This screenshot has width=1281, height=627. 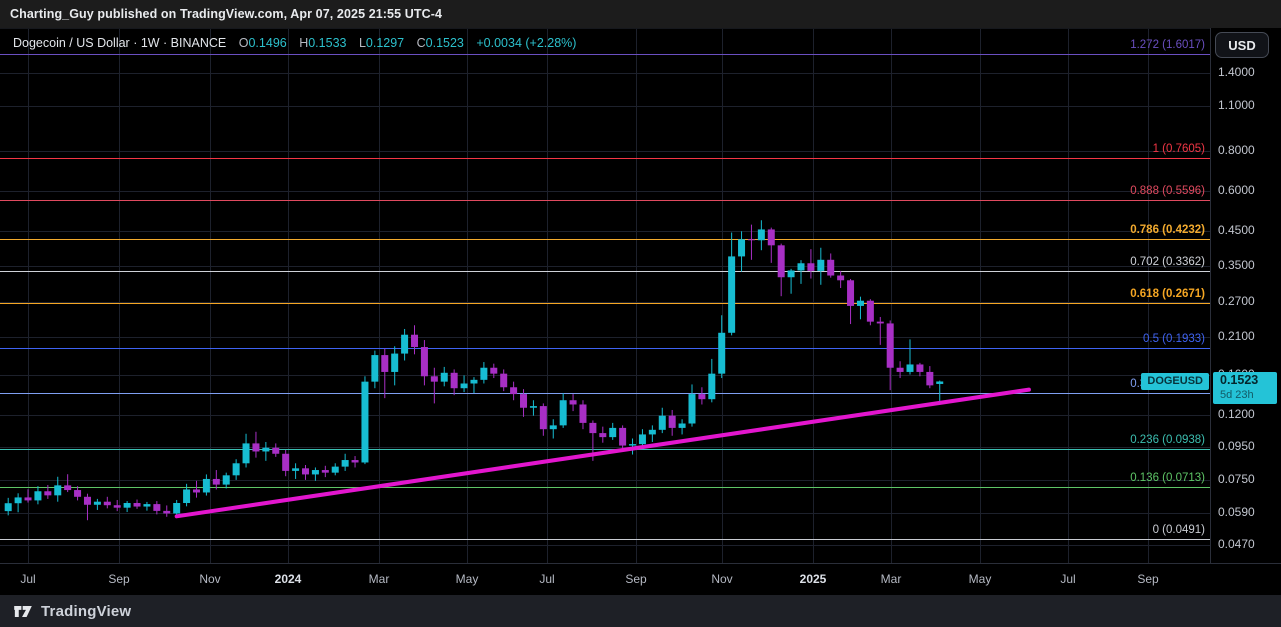 I want to click on ascending-trendline, so click(x=602, y=453).